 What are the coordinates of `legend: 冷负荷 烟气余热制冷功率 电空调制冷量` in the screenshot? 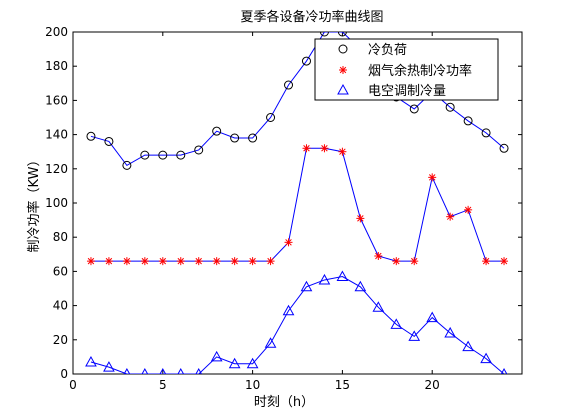 It's located at (406, 69).